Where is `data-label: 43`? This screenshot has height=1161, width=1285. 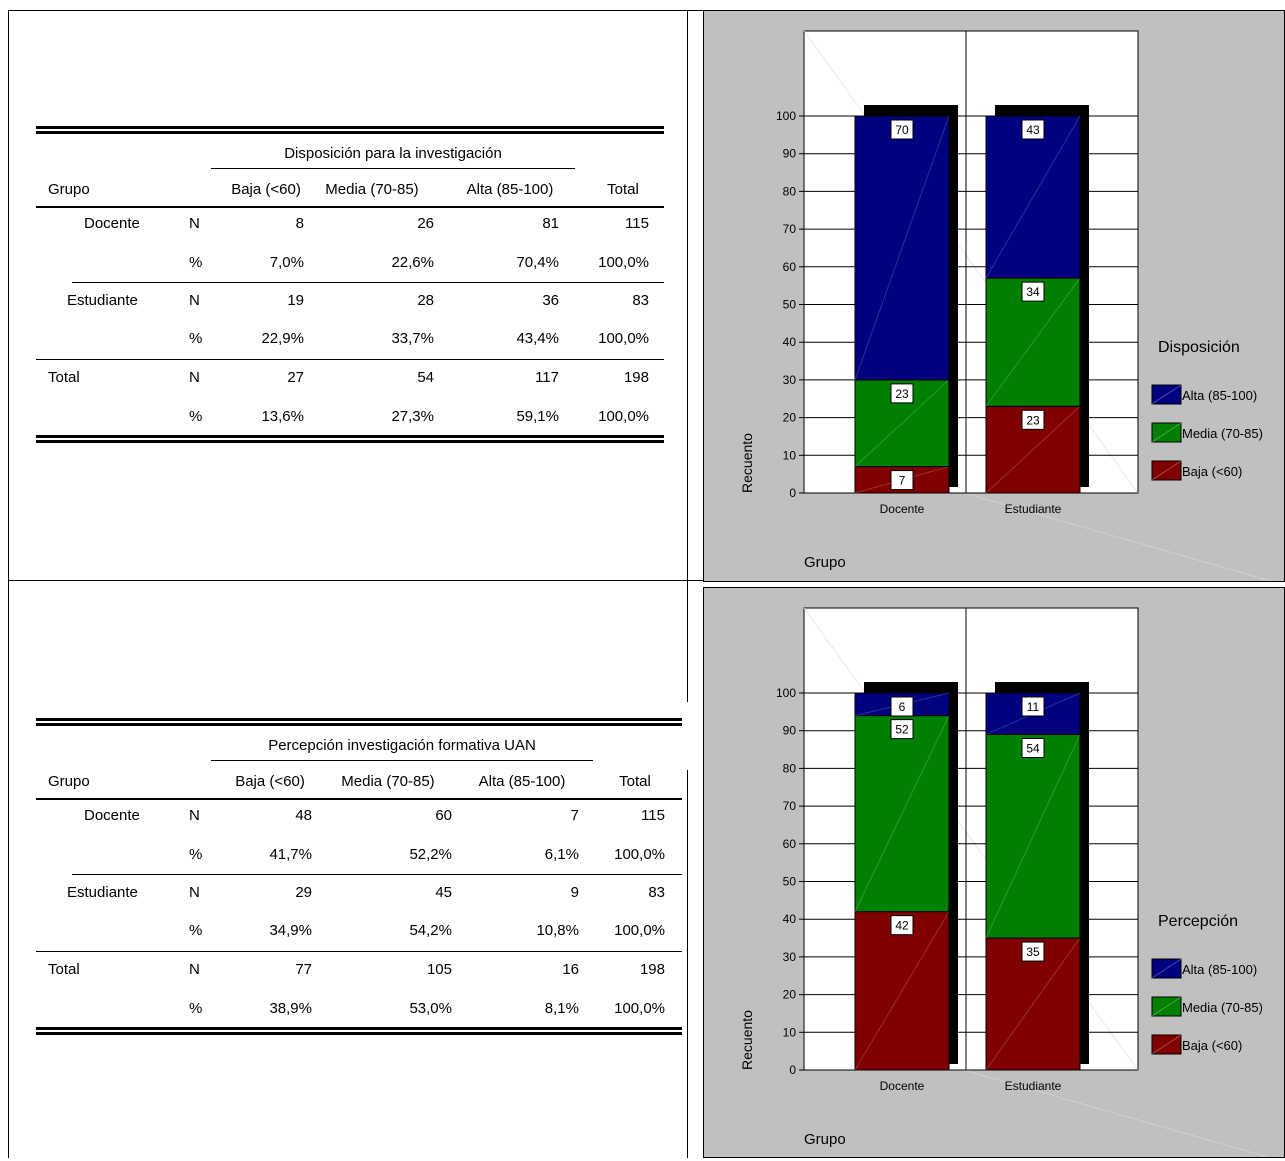
data-label: 43 is located at coordinates (1033, 130).